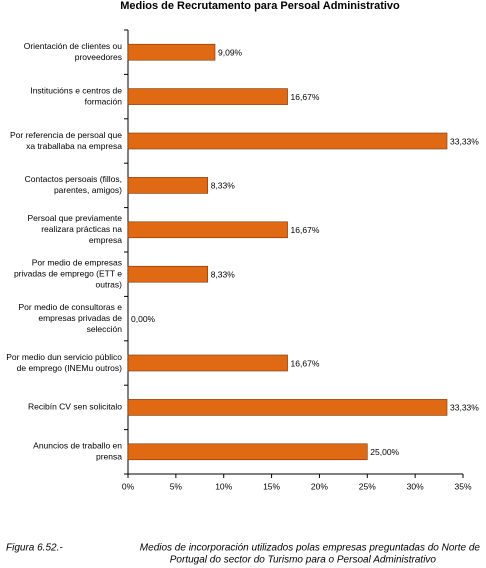 This screenshot has height=568, width=486. What do you see at coordinates (70, 368) in the screenshot?
I see `y-tick-label: de emprego (INEMu outros)` at bounding box center [70, 368].